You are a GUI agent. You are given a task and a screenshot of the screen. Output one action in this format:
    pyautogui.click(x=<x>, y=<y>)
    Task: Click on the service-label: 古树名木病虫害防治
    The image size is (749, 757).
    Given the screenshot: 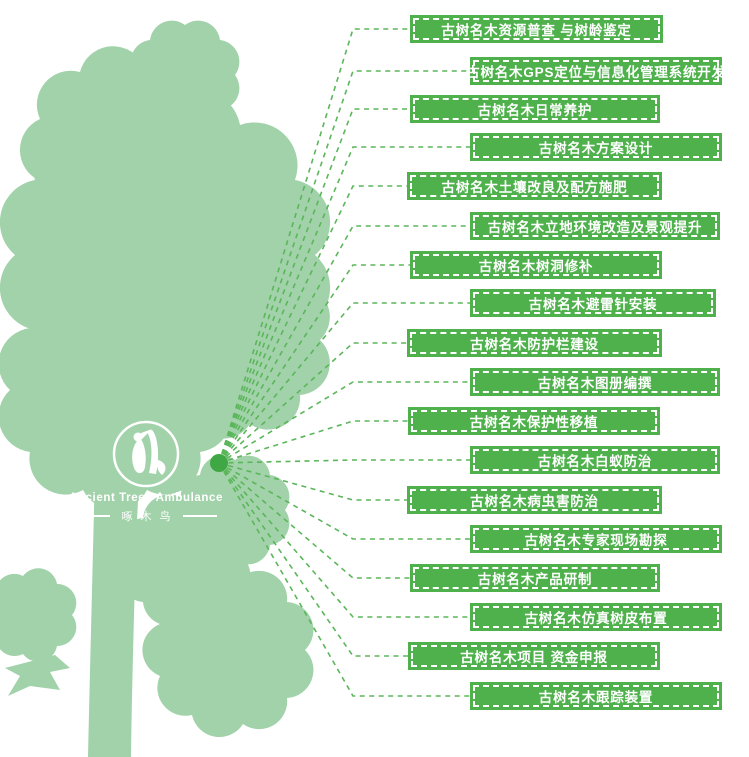 What is the action you would take?
    pyautogui.click(x=534, y=501)
    